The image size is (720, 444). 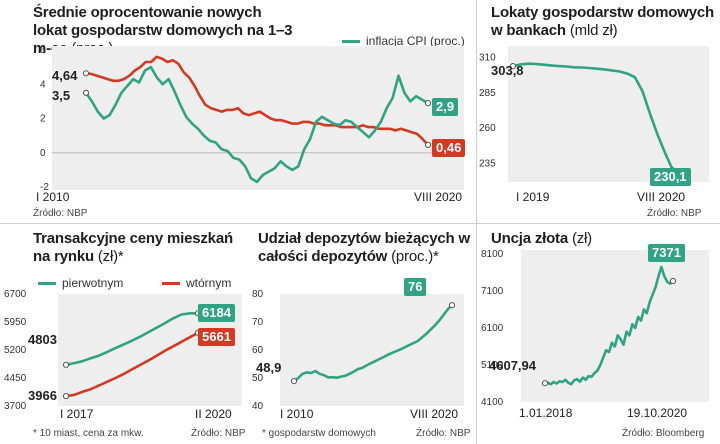 What do you see at coordinates (43, 119) in the screenshot?
I see `y-tick-label: 2` at bounding box center [43, 119].